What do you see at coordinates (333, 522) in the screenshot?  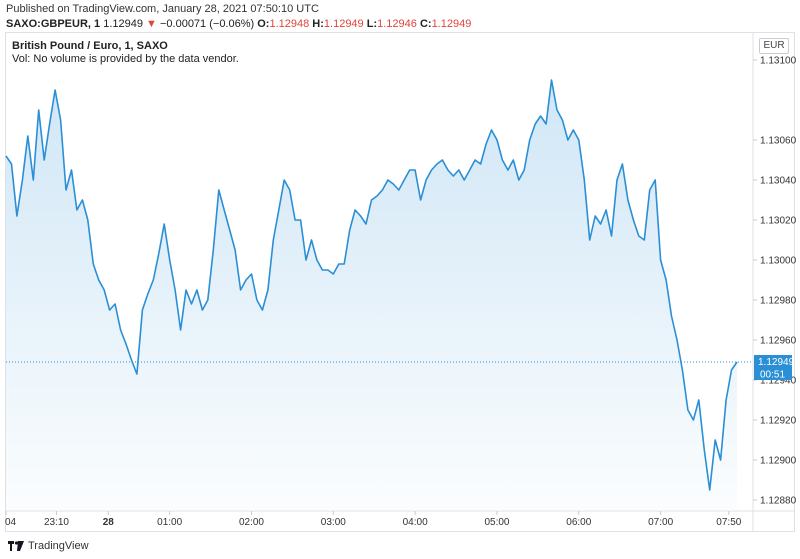 I see `x-tick-label: 03:00` at bounding box center [333, 522].